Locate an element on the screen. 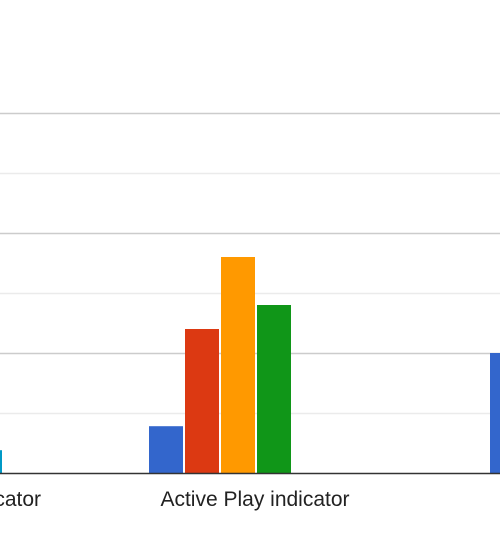  x-tick-label-active-play-indicator: Active Play indicator is located at coordinates (254, 499).